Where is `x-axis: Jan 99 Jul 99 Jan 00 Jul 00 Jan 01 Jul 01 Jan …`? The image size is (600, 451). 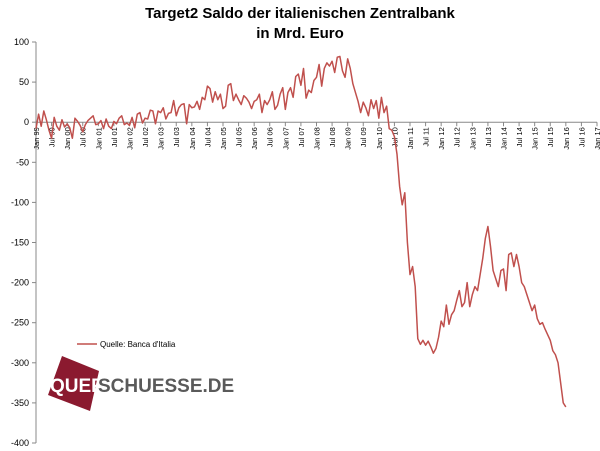
x-axis: Jan 99 Jul 99 Jan 00 Jul 00 Jan 01 Jul 01 Jan … is located at coordinates (316, 135).